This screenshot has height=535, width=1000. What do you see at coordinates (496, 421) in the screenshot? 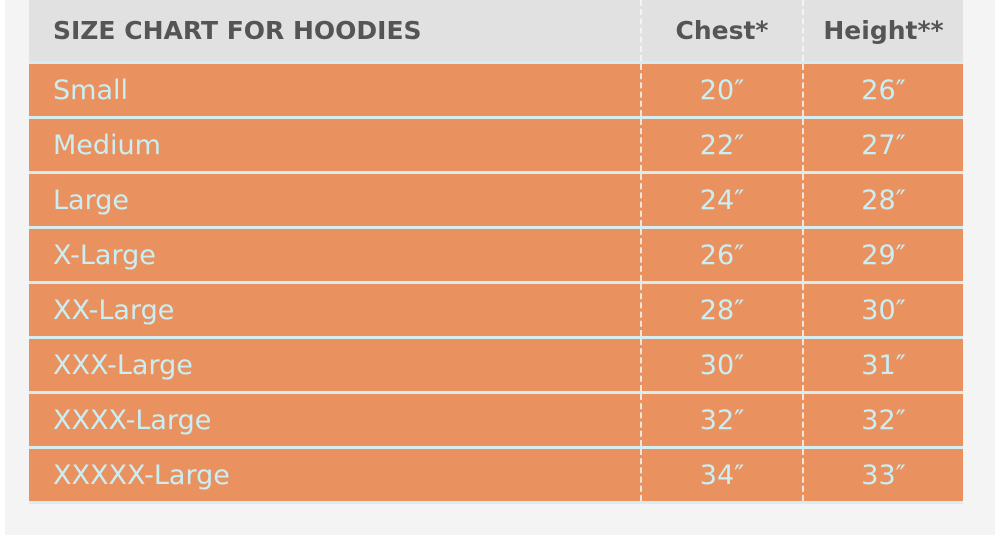
I see `table-row: XXXX-Large 32″ 32″` at bounding box center [496, 421].